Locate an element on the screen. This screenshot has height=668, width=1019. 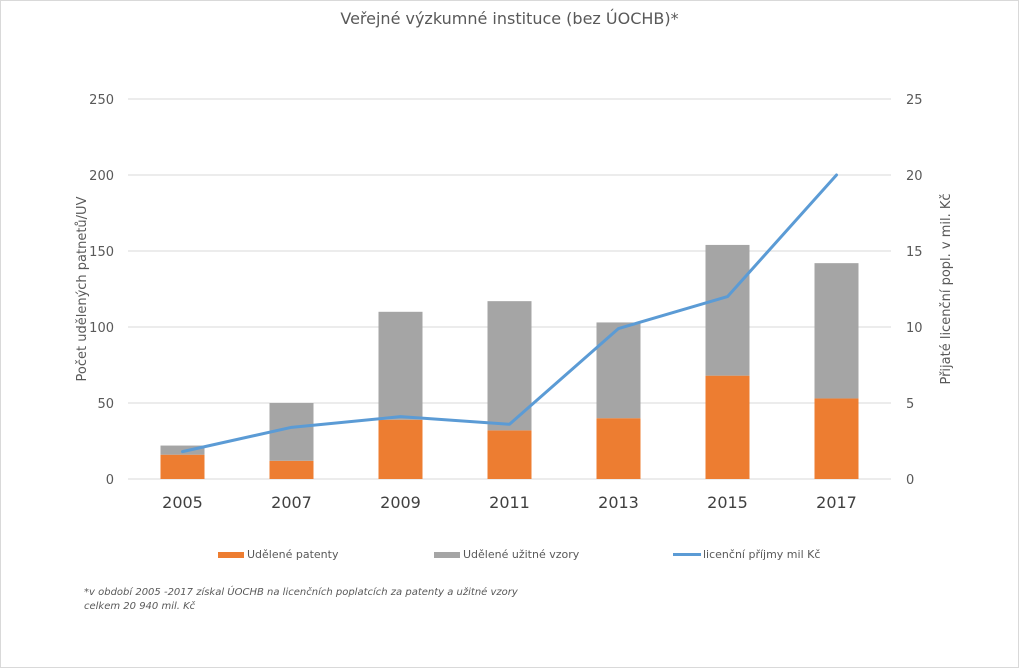
y2-tick-label: 25 is located at coordinates (914, 100).